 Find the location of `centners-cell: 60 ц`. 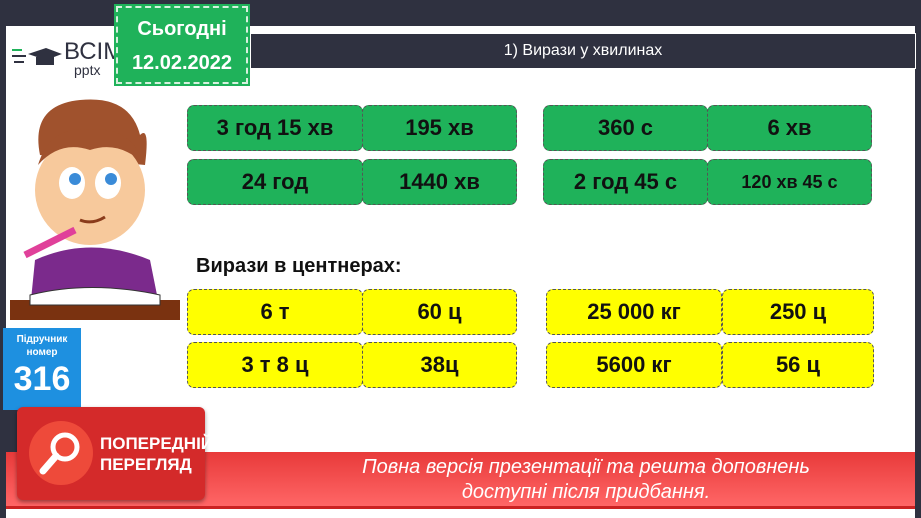

centners-cell: 60 ц is located at coordinates (439, 312).